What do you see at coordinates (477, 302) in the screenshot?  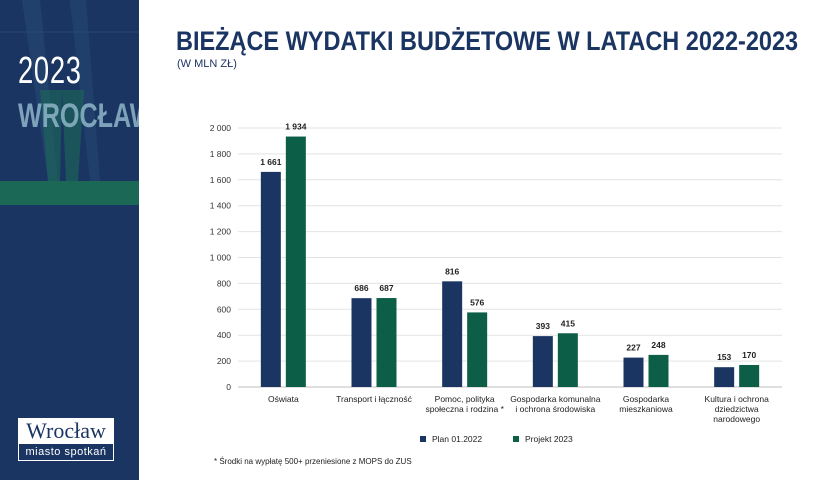 I see `data-label: 576` at bounding box center [477, 302].